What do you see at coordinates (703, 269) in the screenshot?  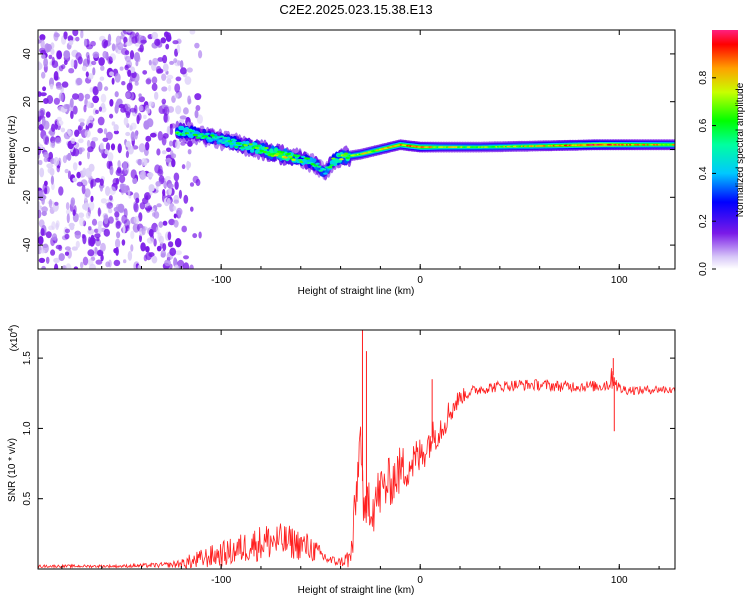 I see `colorbar-tick-label: 0.0` at bounding box center [703, 269].